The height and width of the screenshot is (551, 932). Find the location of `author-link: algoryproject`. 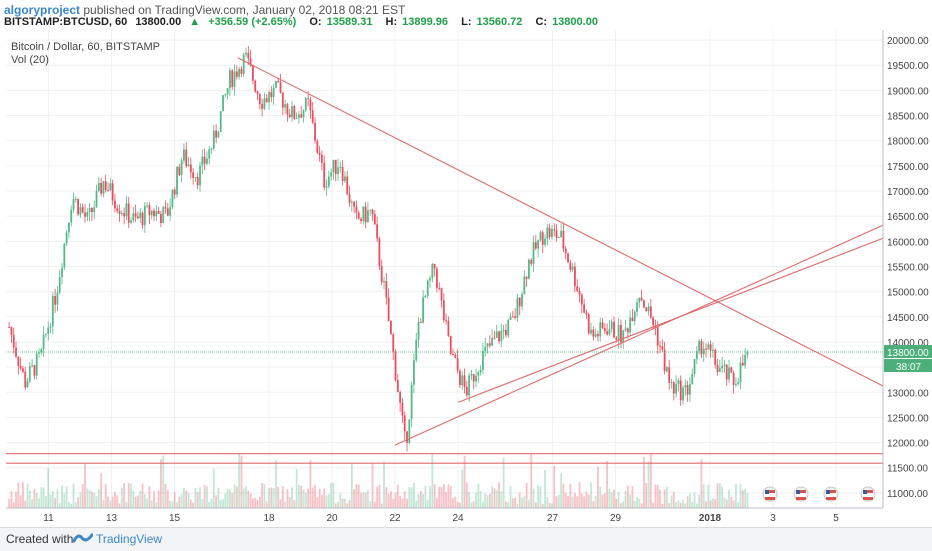

author-link: algoryproject is located at coordinates (42, 10).